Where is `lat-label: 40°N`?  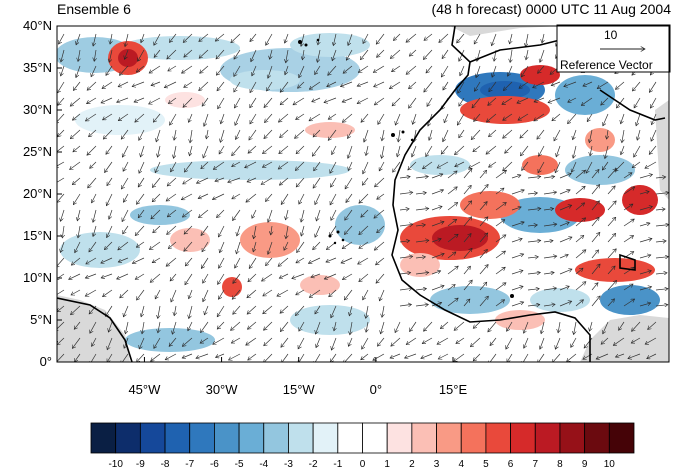
lat-label: 40°N is located at coordinates (37, 25).